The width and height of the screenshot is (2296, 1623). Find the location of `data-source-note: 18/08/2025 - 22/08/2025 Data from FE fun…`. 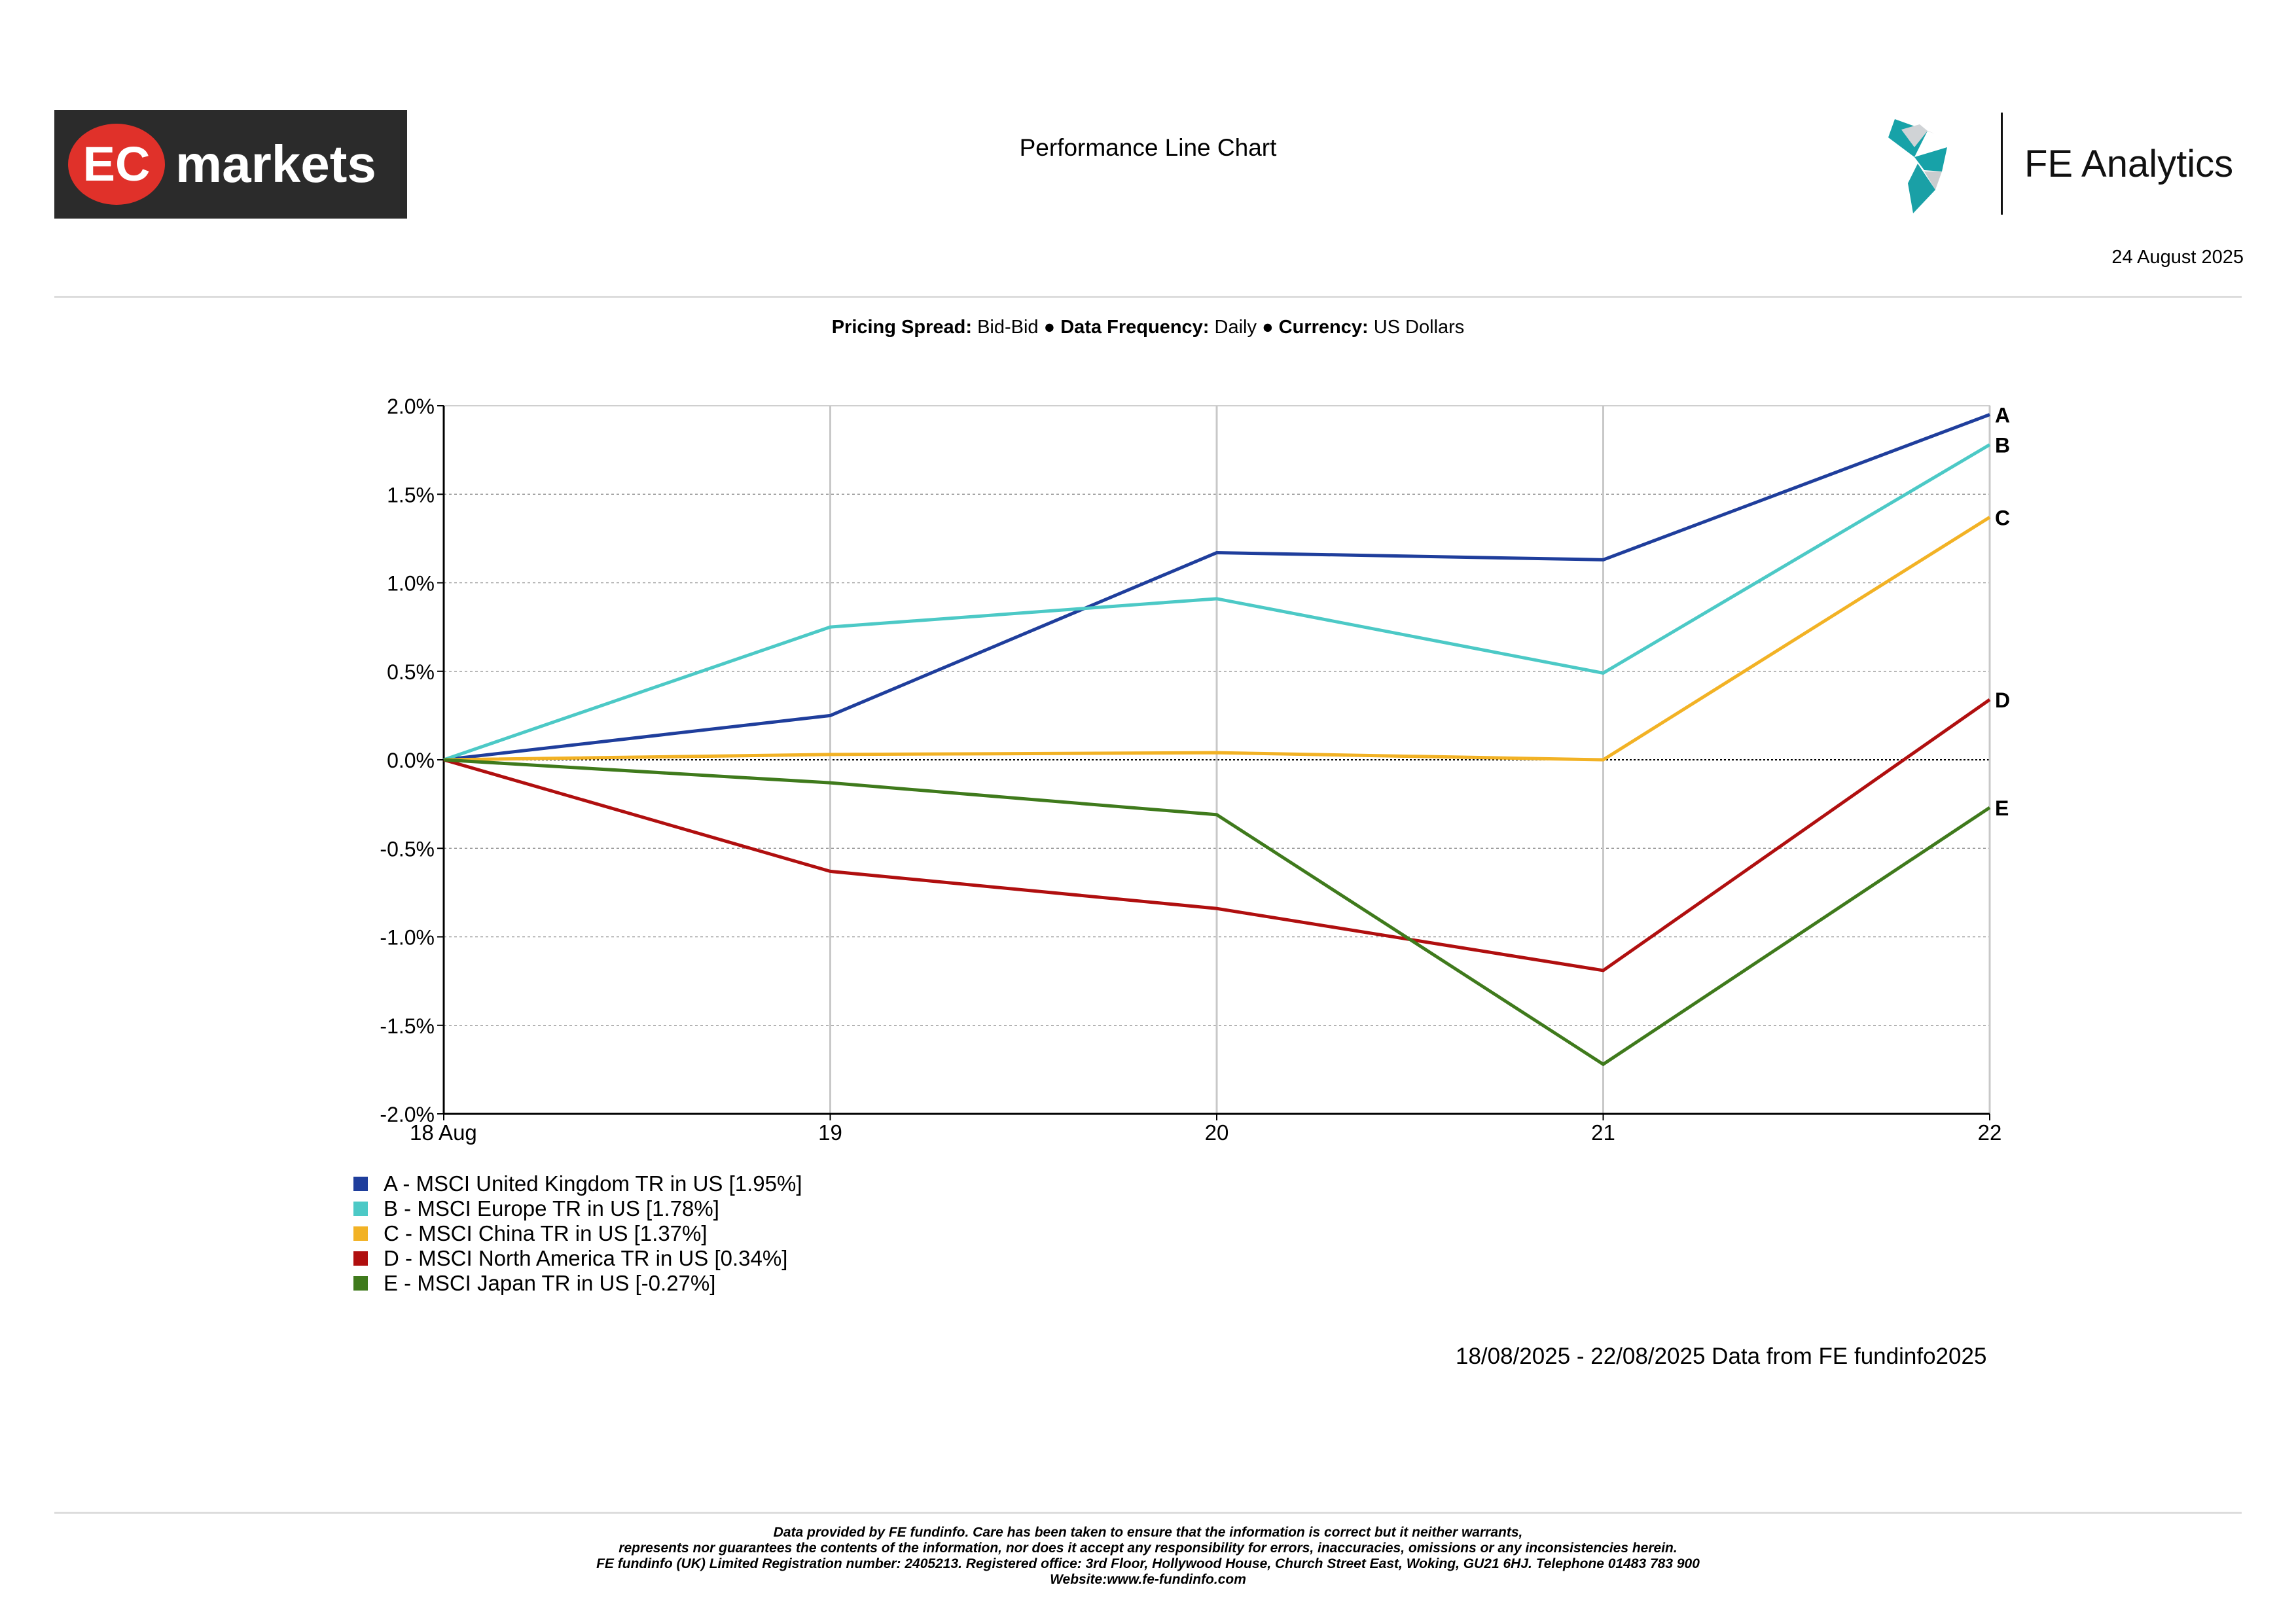

data-source-note: 18/08/2025 - 22/08/2025 Data from FE fun… is located at coordinates (1721, 1356).